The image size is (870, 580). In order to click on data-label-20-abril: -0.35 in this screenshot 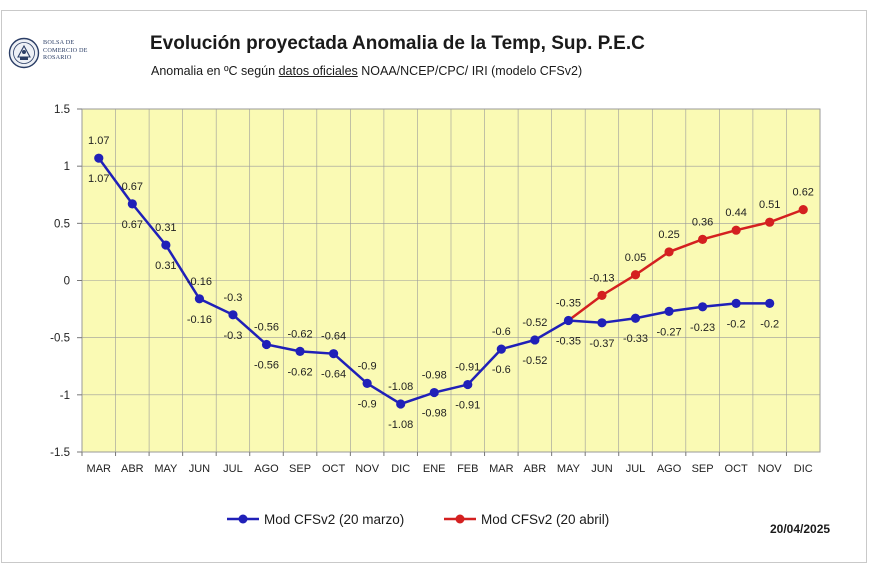, I will do `click(568, 304)`.